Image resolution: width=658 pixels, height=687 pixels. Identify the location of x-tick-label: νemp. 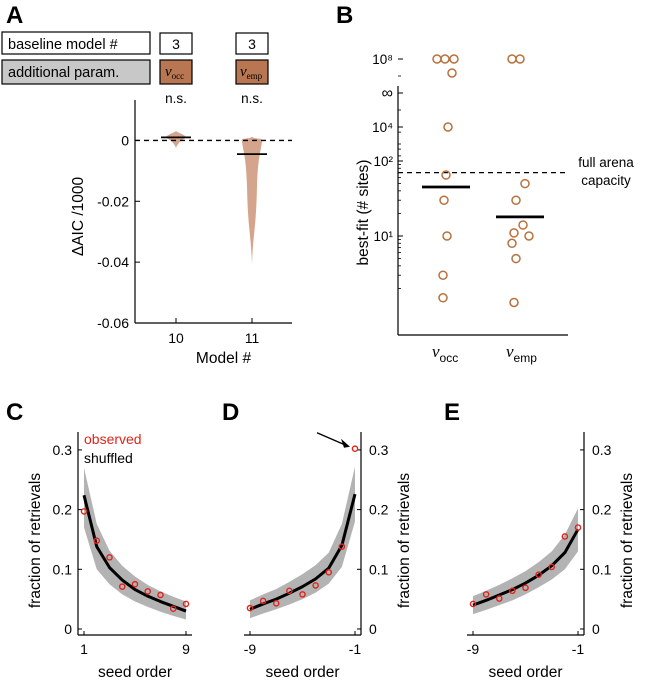
(521, 353).